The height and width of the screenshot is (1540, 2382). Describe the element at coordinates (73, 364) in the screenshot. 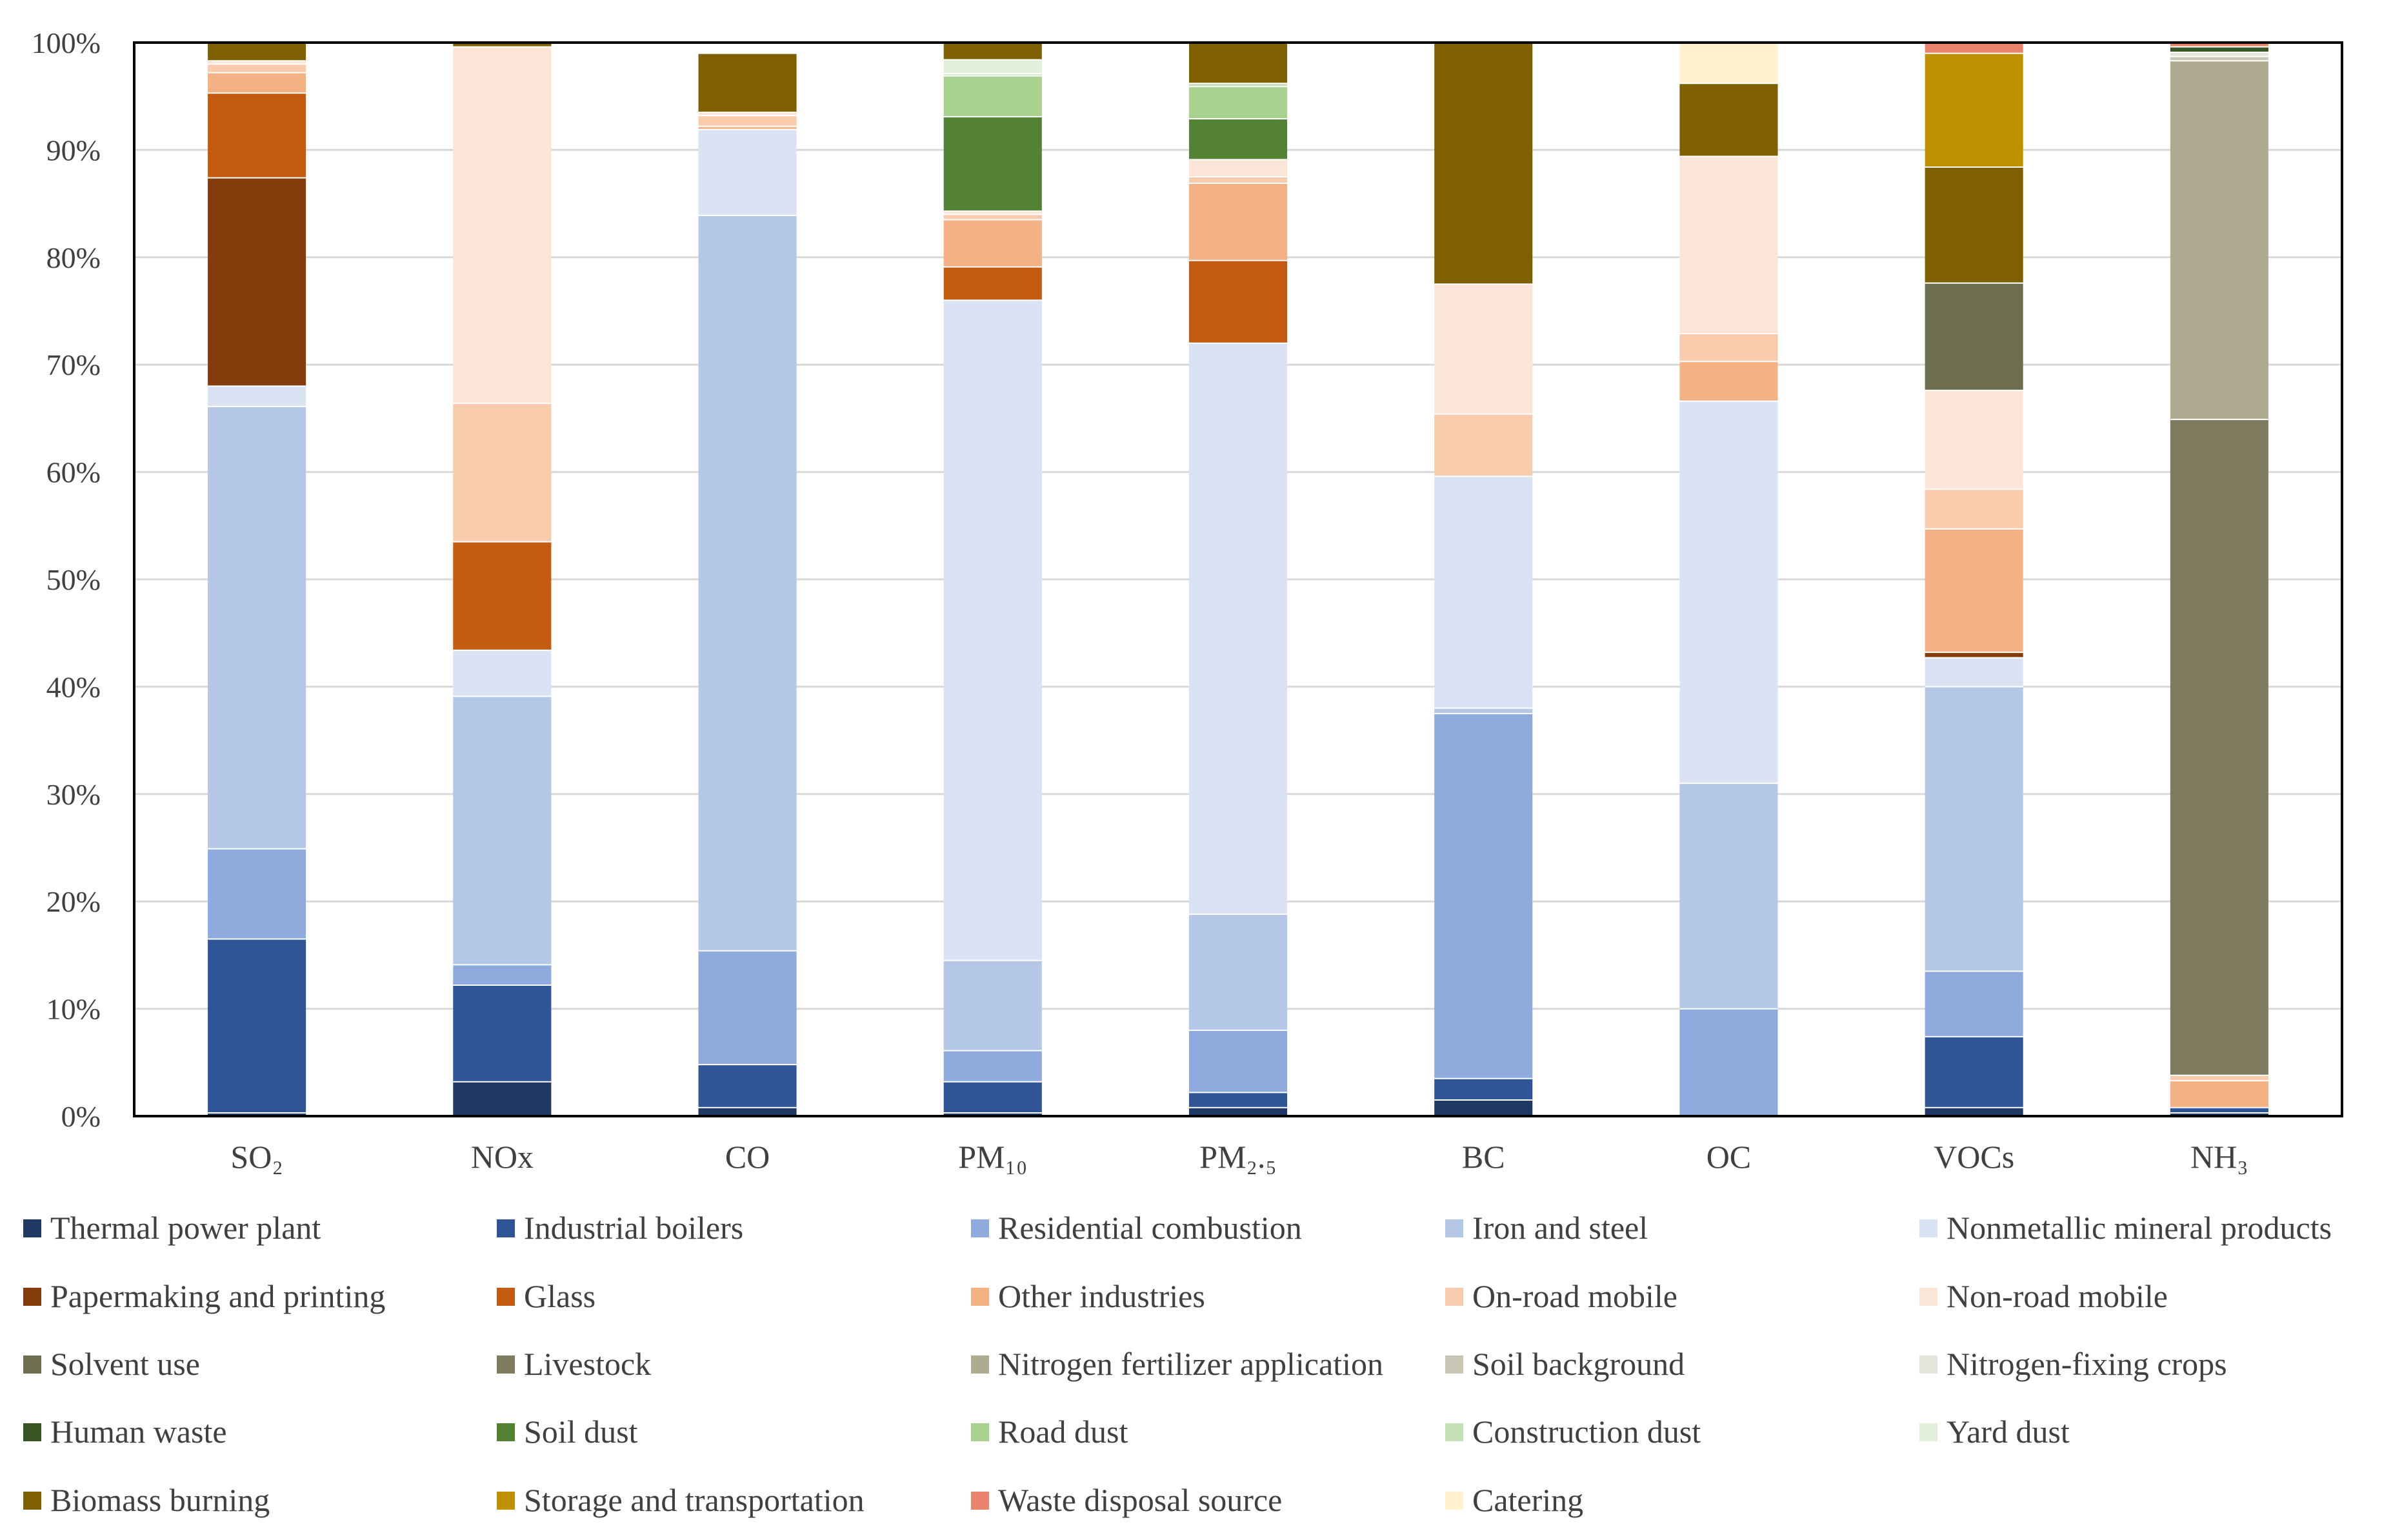

I see `y-tick-label: 70%` at that location.